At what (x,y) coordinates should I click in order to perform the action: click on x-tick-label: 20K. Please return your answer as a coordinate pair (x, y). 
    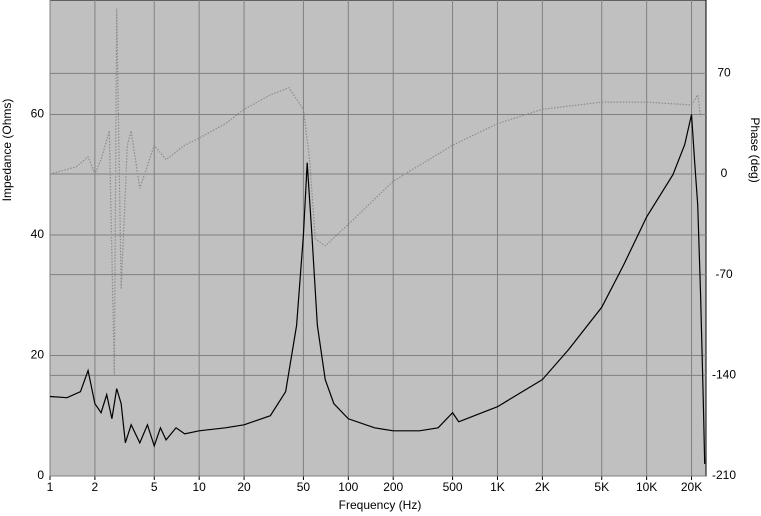
    Looking at the image, I should click on (691, 487).